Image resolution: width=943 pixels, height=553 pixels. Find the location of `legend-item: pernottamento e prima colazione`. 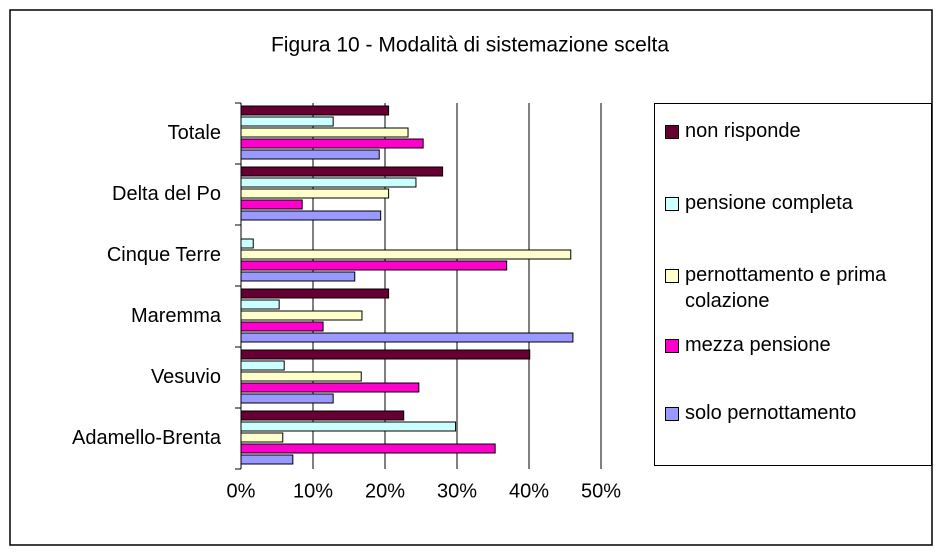

legend-item: pernottamento e prima colazione is located at coordinates (796, 288).